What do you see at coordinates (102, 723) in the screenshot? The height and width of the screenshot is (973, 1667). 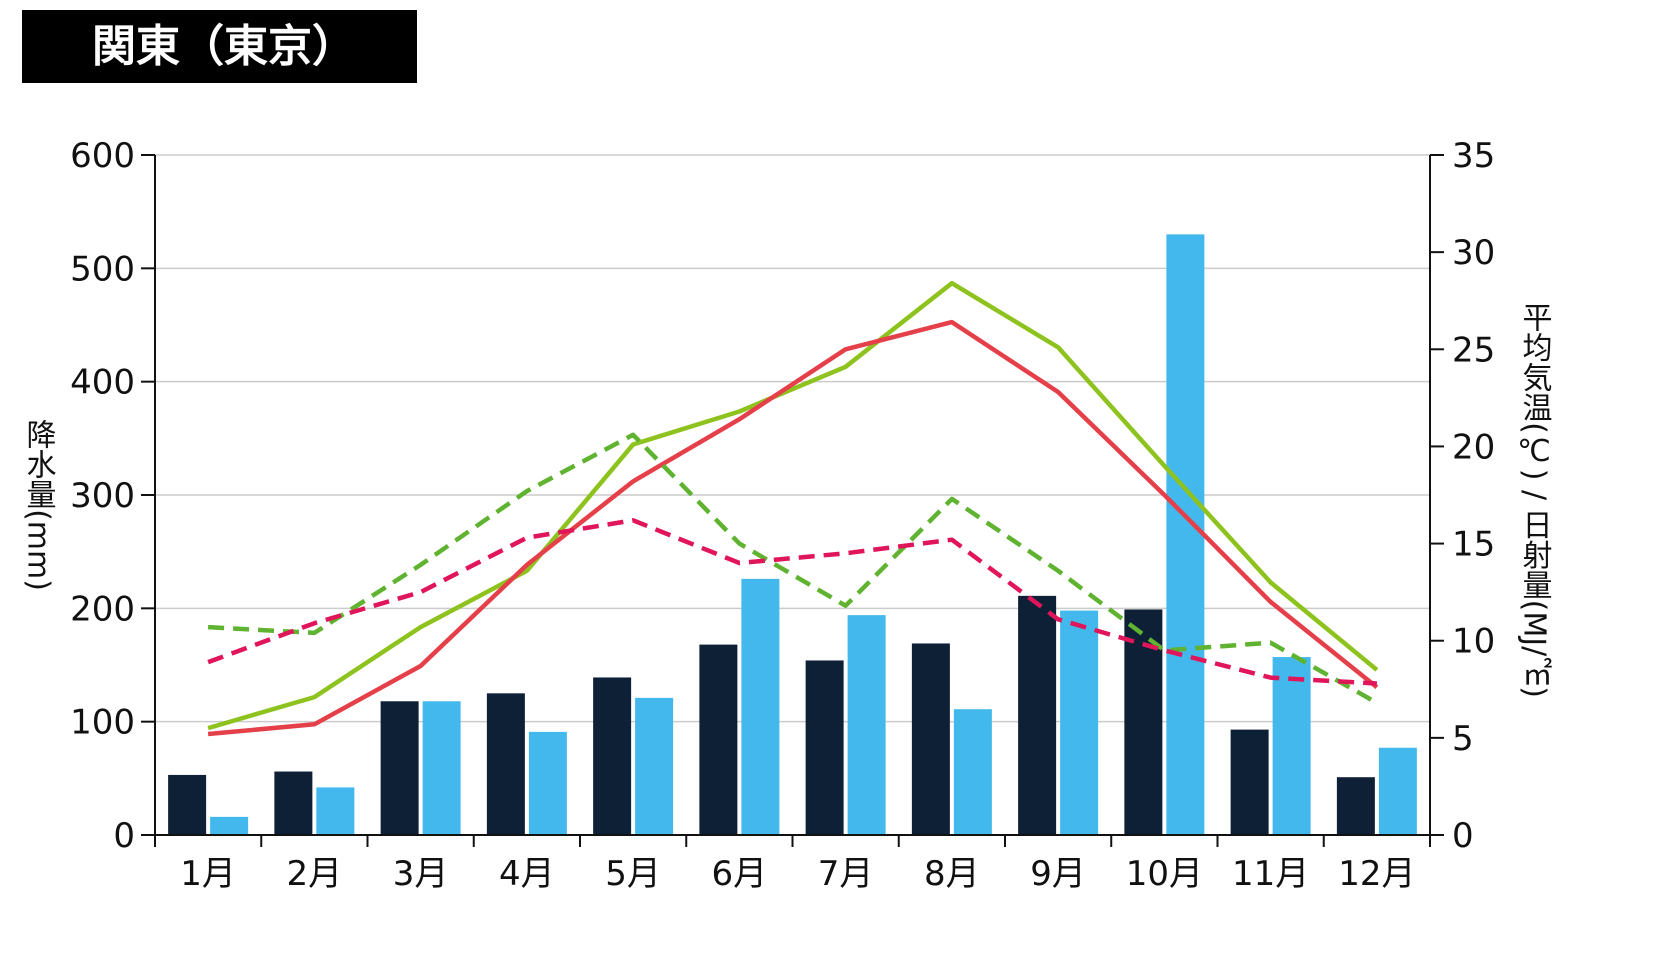 I see `left-tick-label: 100` at bounding box center [102, 723].